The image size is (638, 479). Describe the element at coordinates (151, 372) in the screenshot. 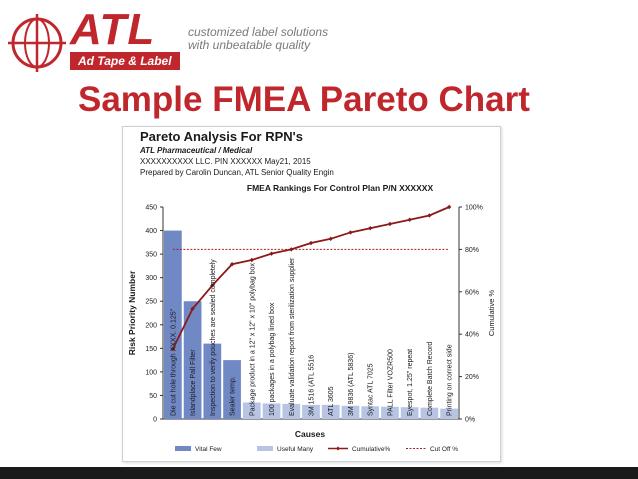

I see `y-tick-label: 100` at that location.